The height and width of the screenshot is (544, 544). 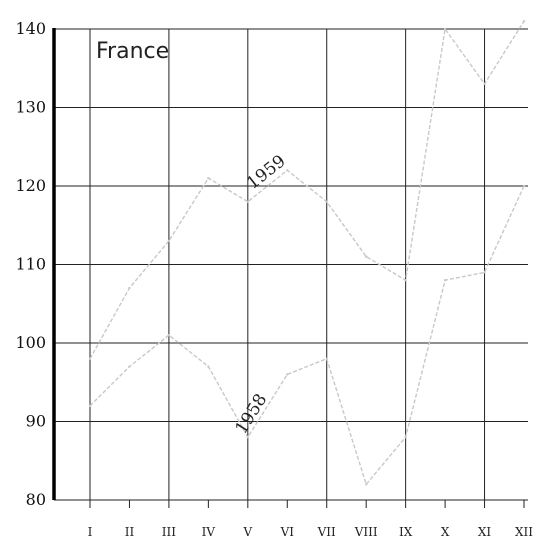 What do you see at coordinates (36, 421) in the screenshot?
I see `y-tick-label: 90` at bounding box center [36, 421].